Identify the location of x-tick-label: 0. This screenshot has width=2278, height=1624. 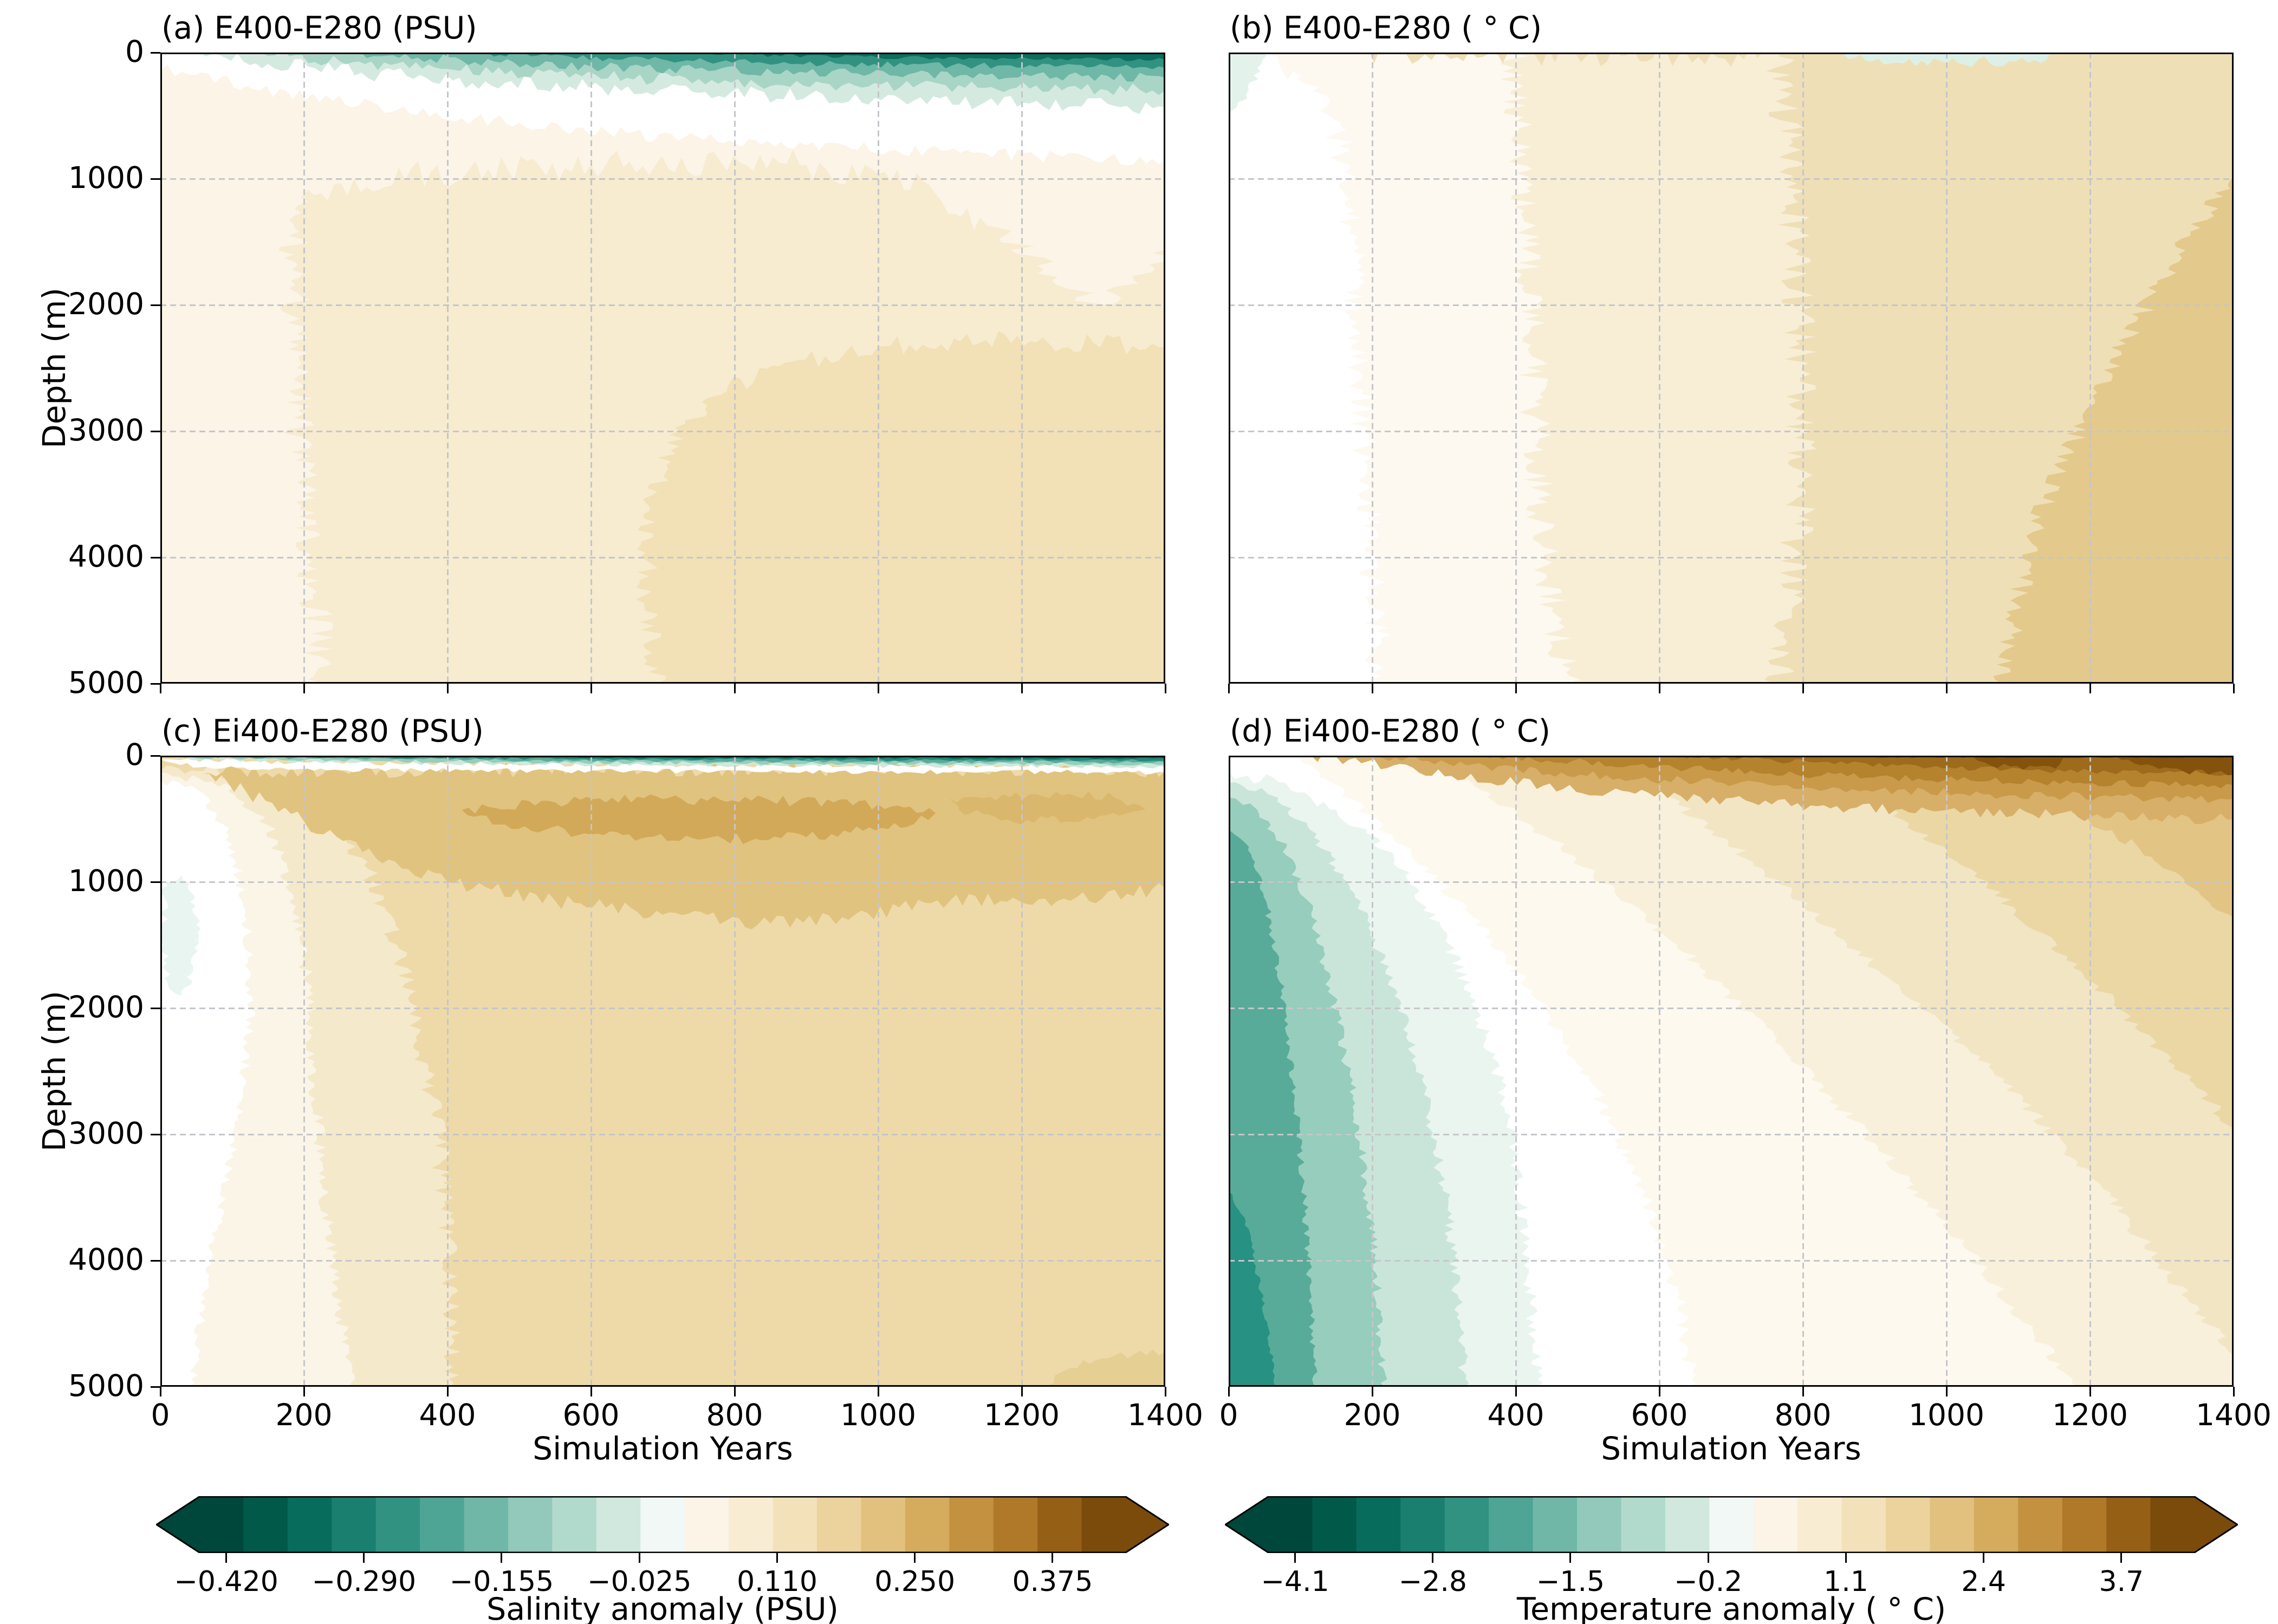
(1228, 1415).